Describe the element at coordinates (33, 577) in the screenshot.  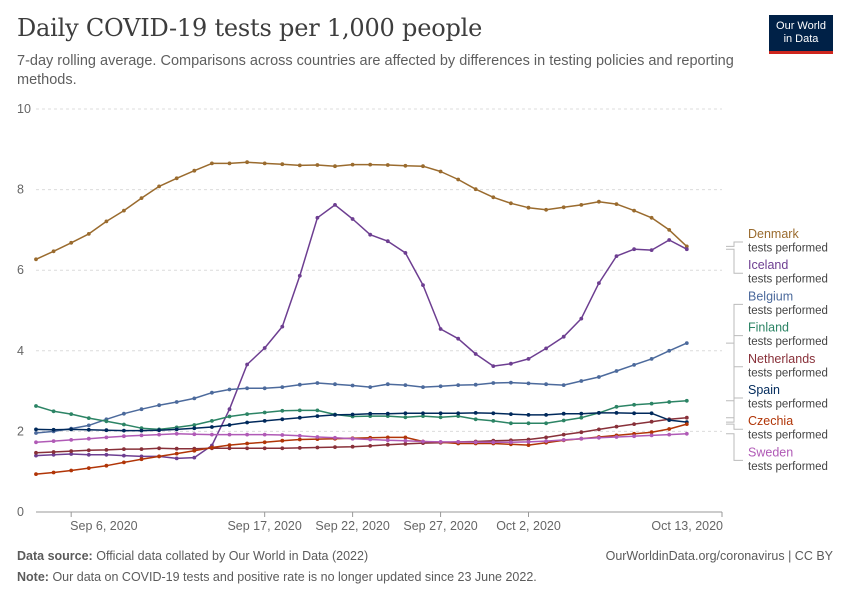
I see `note-label: Note:` at that location.